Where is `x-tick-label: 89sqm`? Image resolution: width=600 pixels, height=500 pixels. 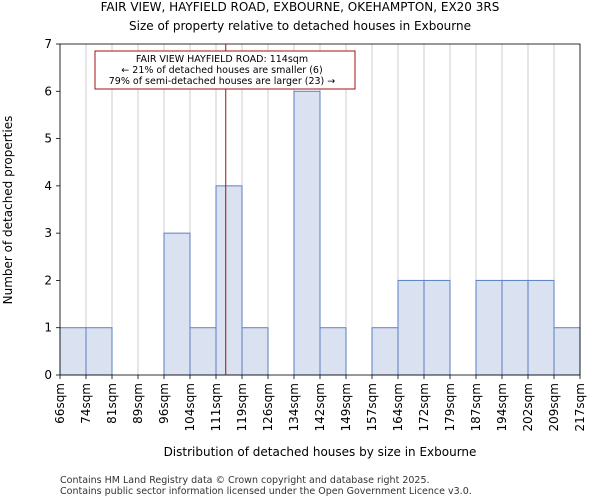
x-tick-label: 89sqm is located at coordinates (138, 403).